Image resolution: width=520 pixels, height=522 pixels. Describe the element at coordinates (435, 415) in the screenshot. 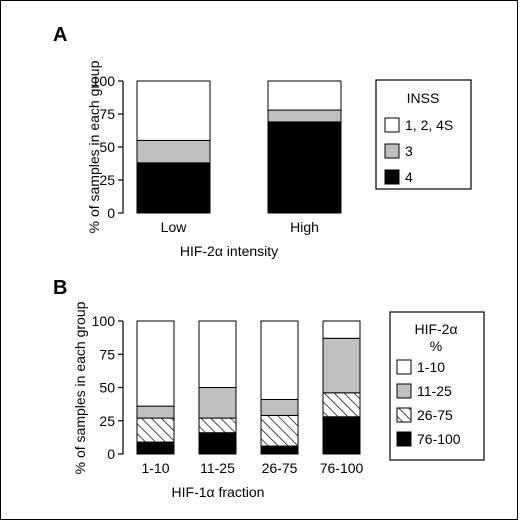

I see `panel-b-legend-label: 26-75` at that location.